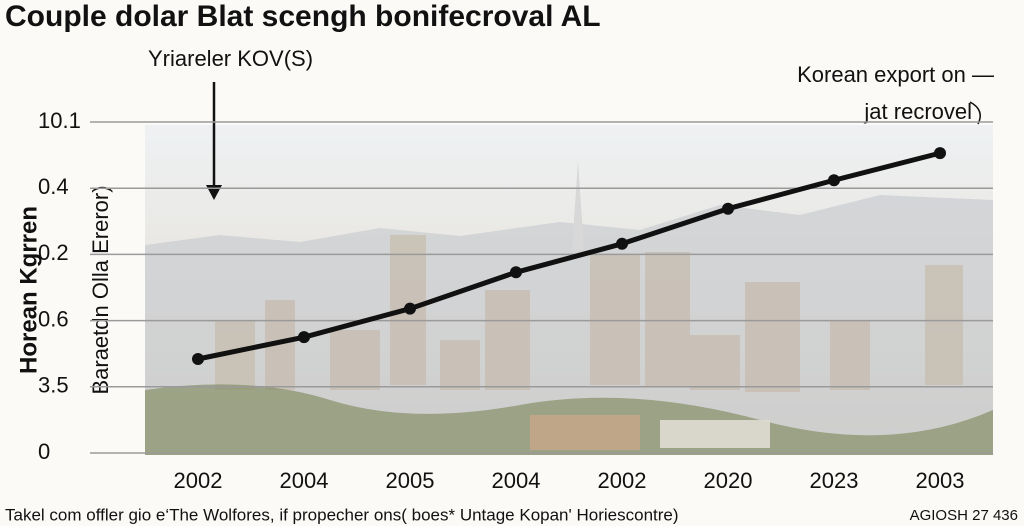  What do you see at coordinates (834, 480) in the screenshot?
I see `x-tick-label: 2023` at bounding box center [834, 480].